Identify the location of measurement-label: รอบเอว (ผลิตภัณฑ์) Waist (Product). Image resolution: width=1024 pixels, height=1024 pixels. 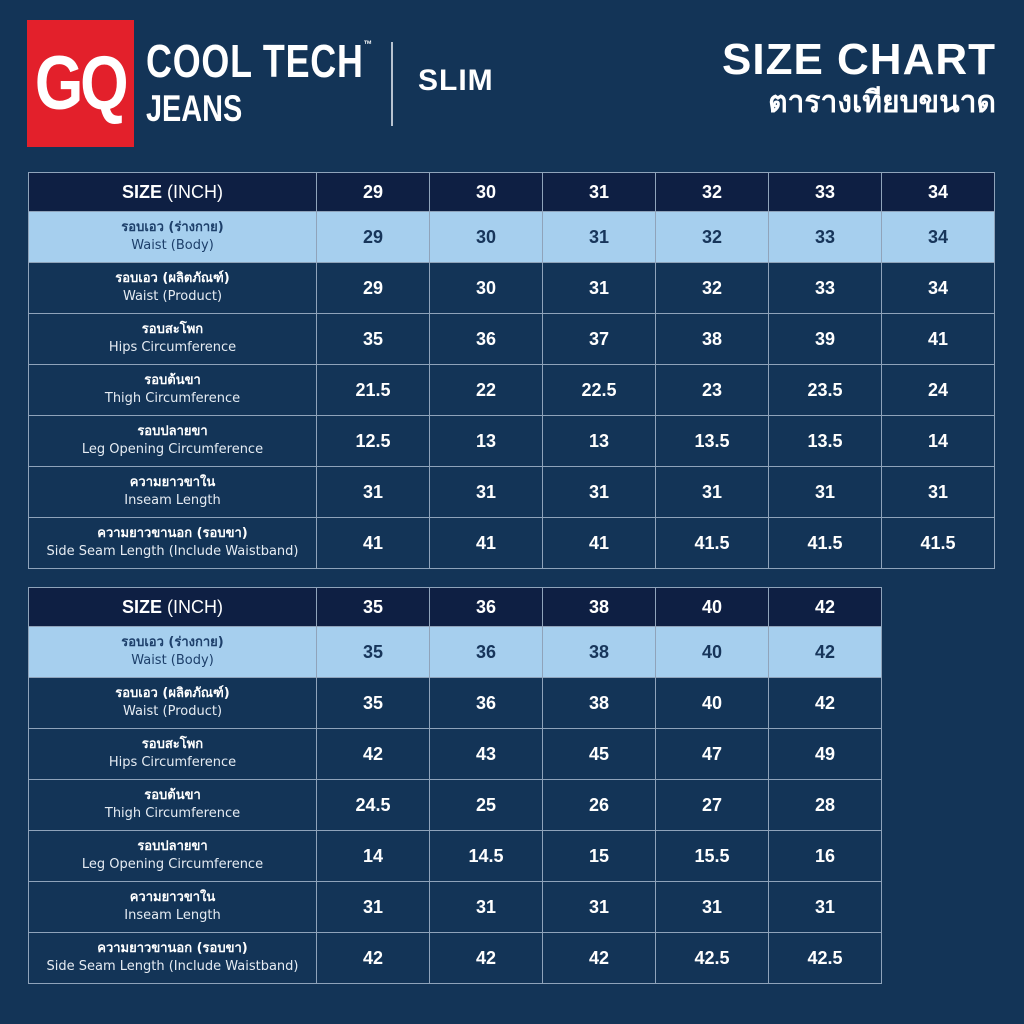
(172, 703).